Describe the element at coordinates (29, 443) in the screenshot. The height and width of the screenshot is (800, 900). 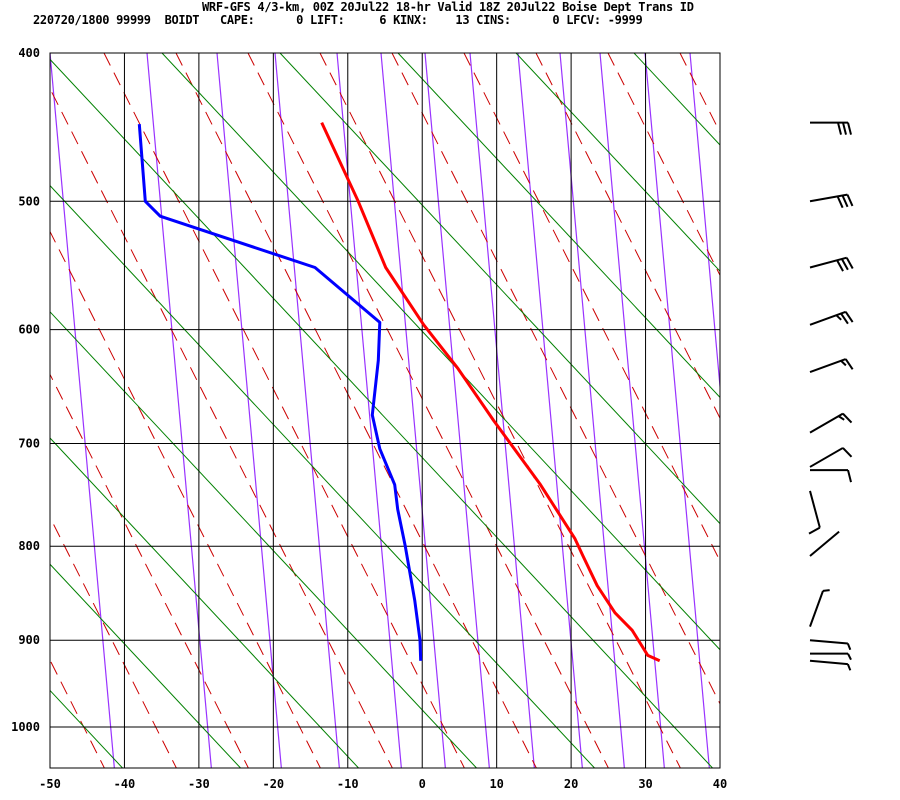
I see `y-tick-label: 700` at that location.